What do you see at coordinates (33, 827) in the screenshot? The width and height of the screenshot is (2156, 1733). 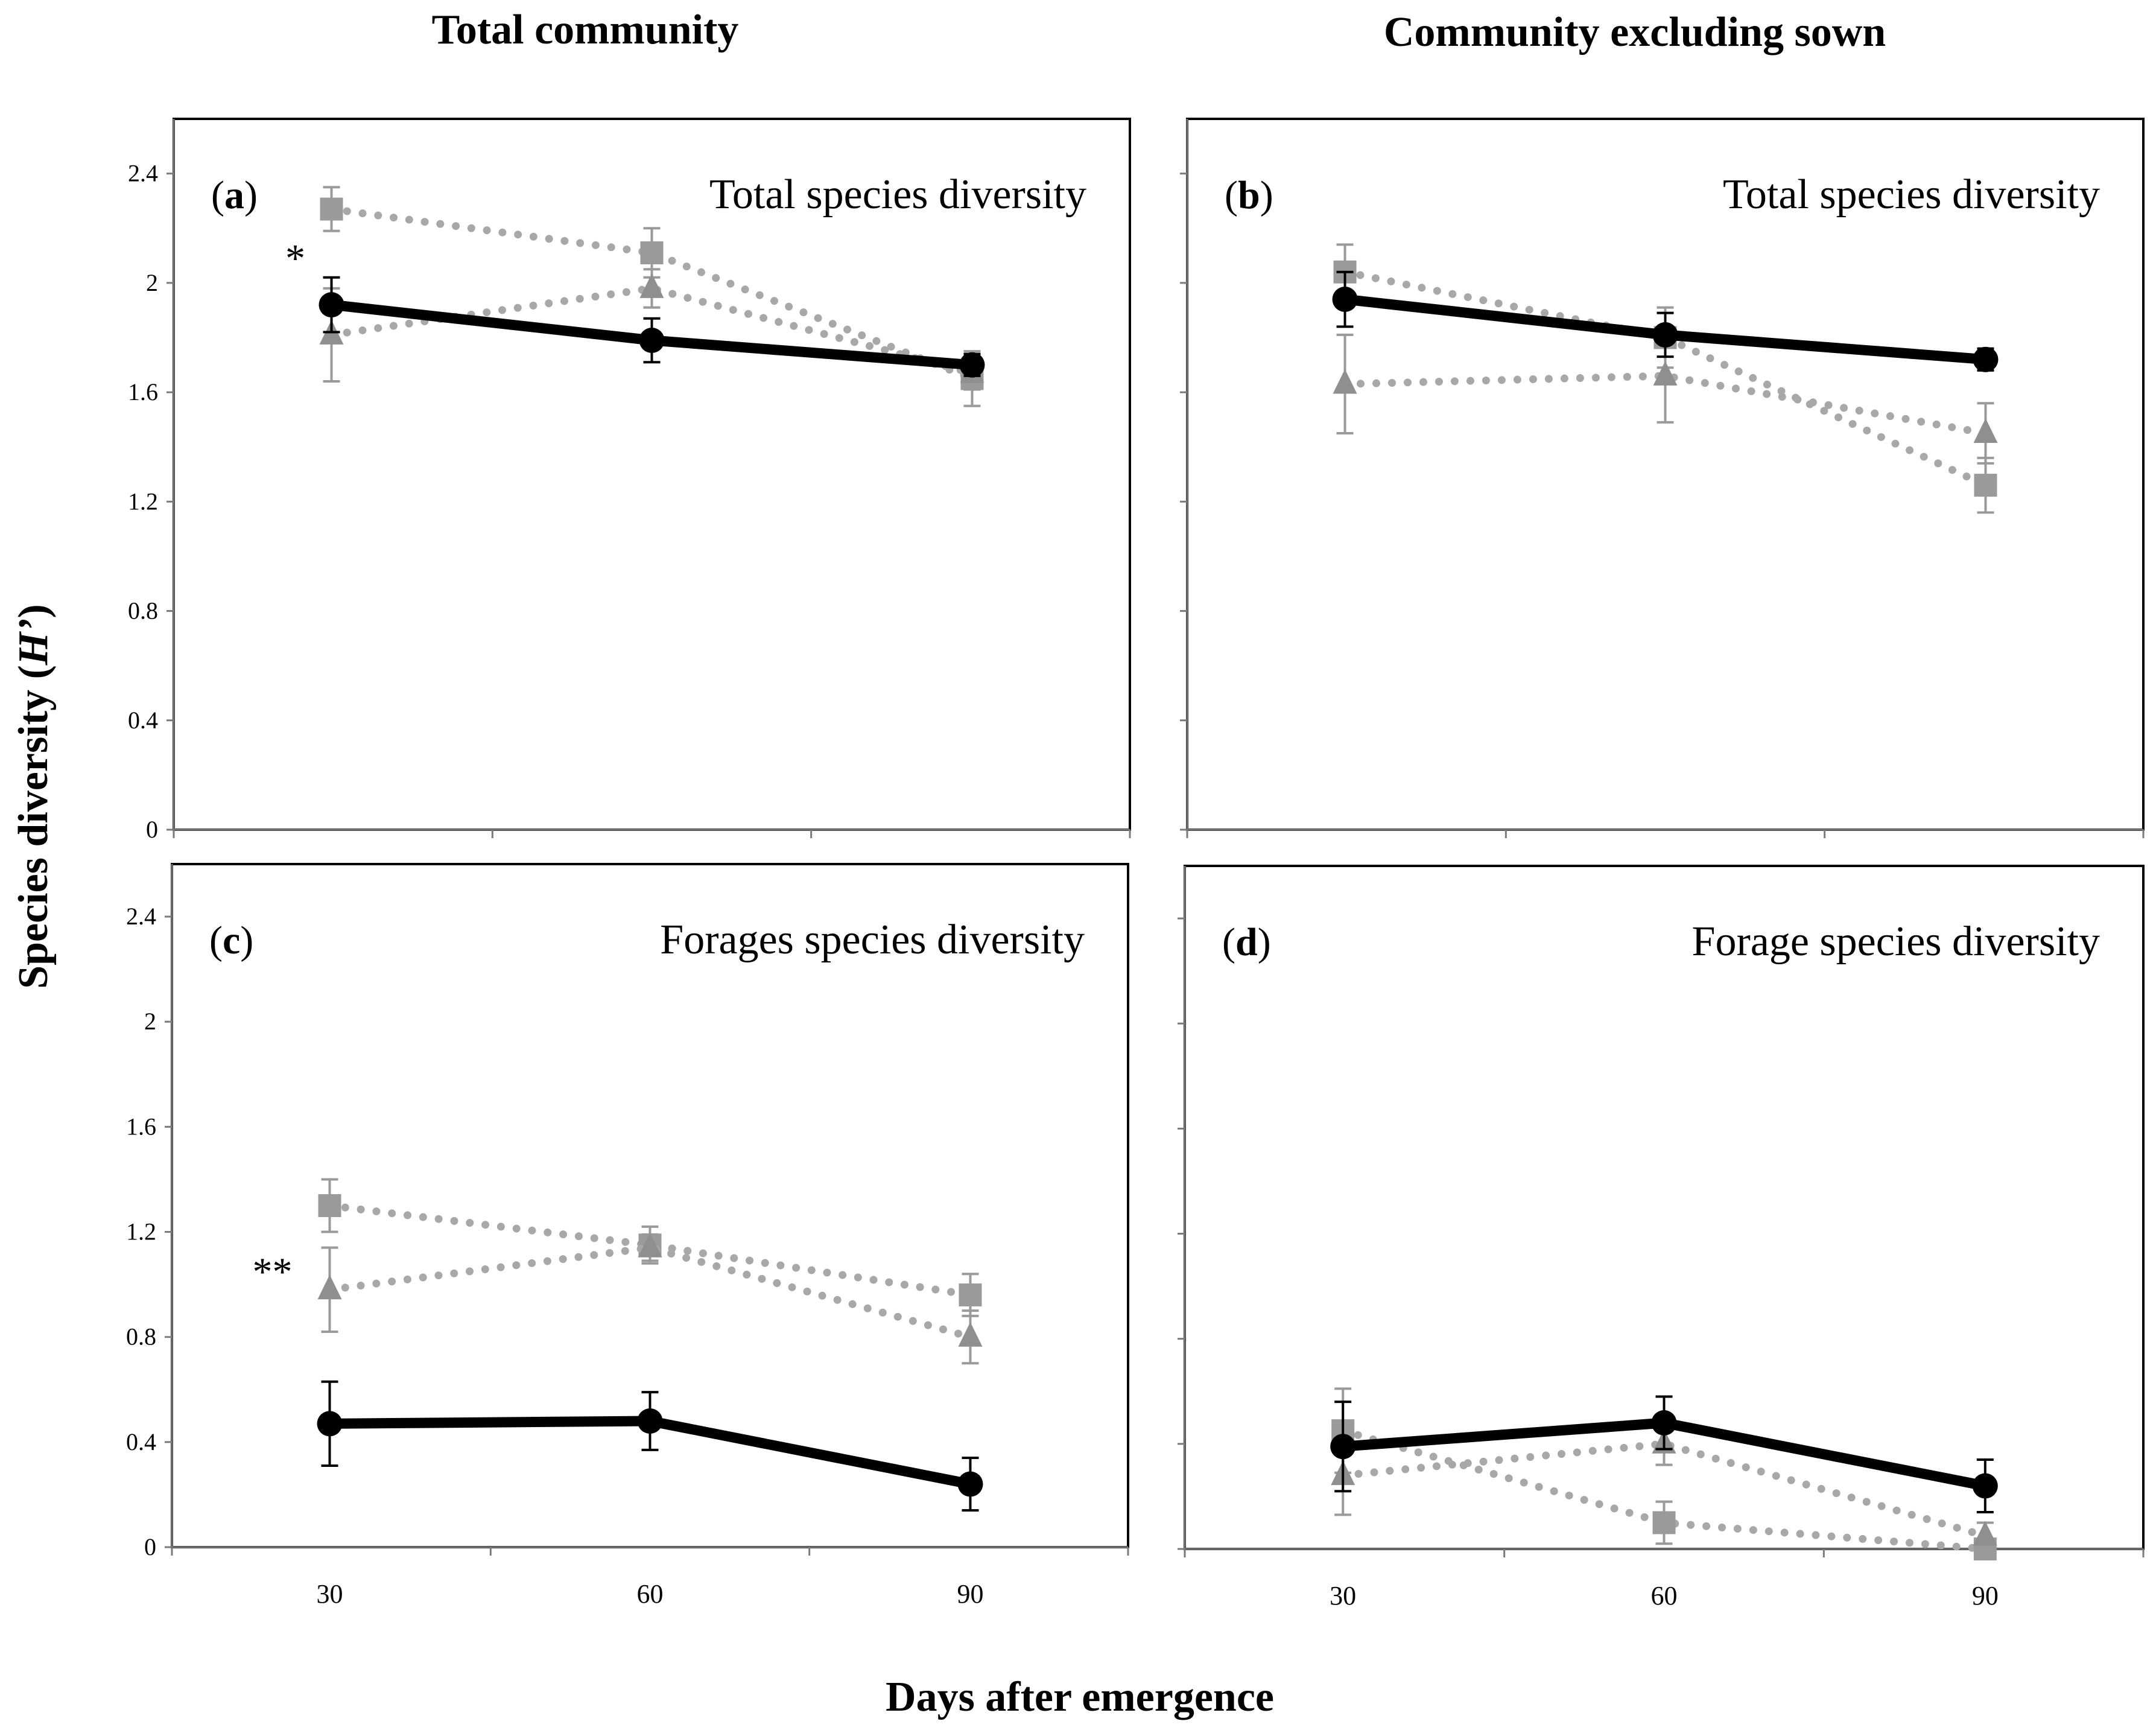 I see `y-axis-label-text: Species diversity (` at bounding box center [33, 827].